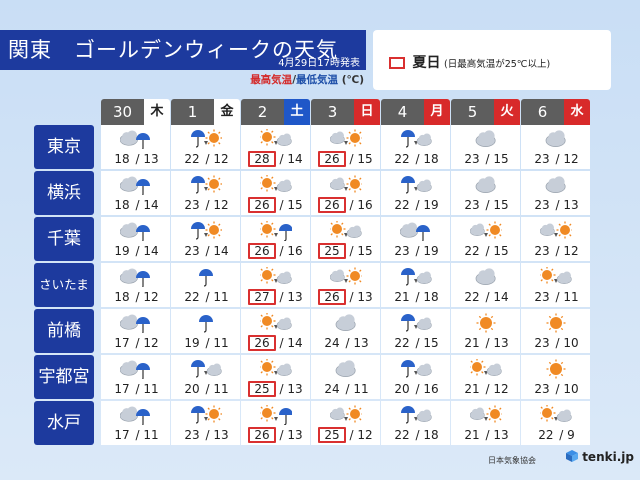 The height and width of the screenshot is (480, 640). I want to click on temperature-pair: 23 / 15, so click(485, 159).